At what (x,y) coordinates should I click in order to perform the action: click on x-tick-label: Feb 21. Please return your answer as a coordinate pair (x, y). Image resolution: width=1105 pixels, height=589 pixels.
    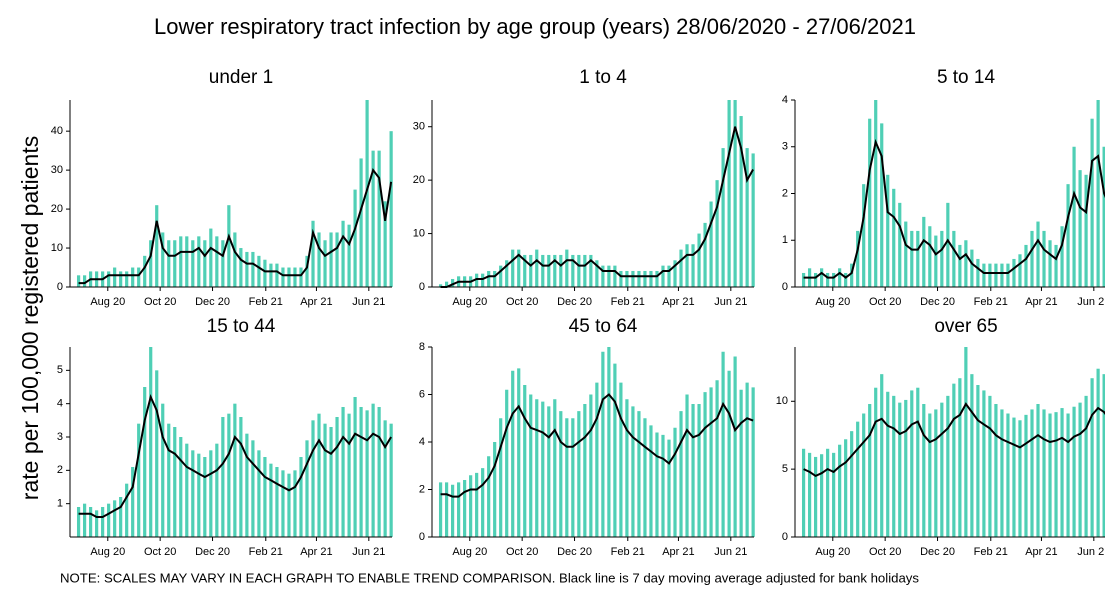
    Looking at the image, I should click on (991, 302).